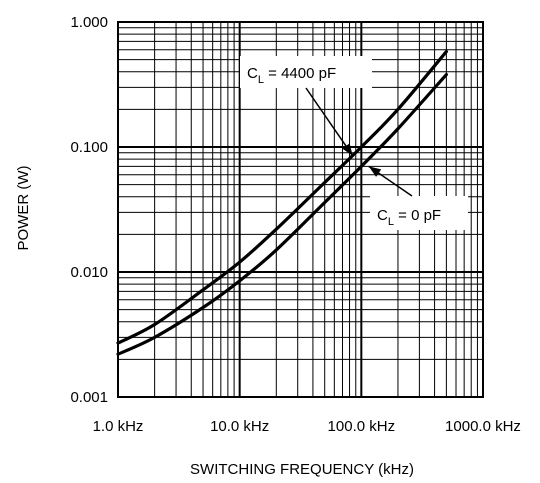  I want to click on annotation-arrow-line, so click(329, 122).